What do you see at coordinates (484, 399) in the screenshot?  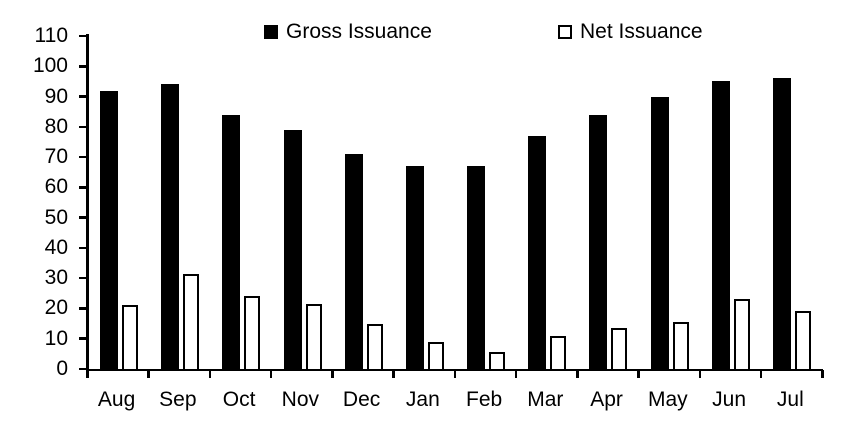 I see `x-axis-label-feb: Feb` at bounding box center [484, 399].